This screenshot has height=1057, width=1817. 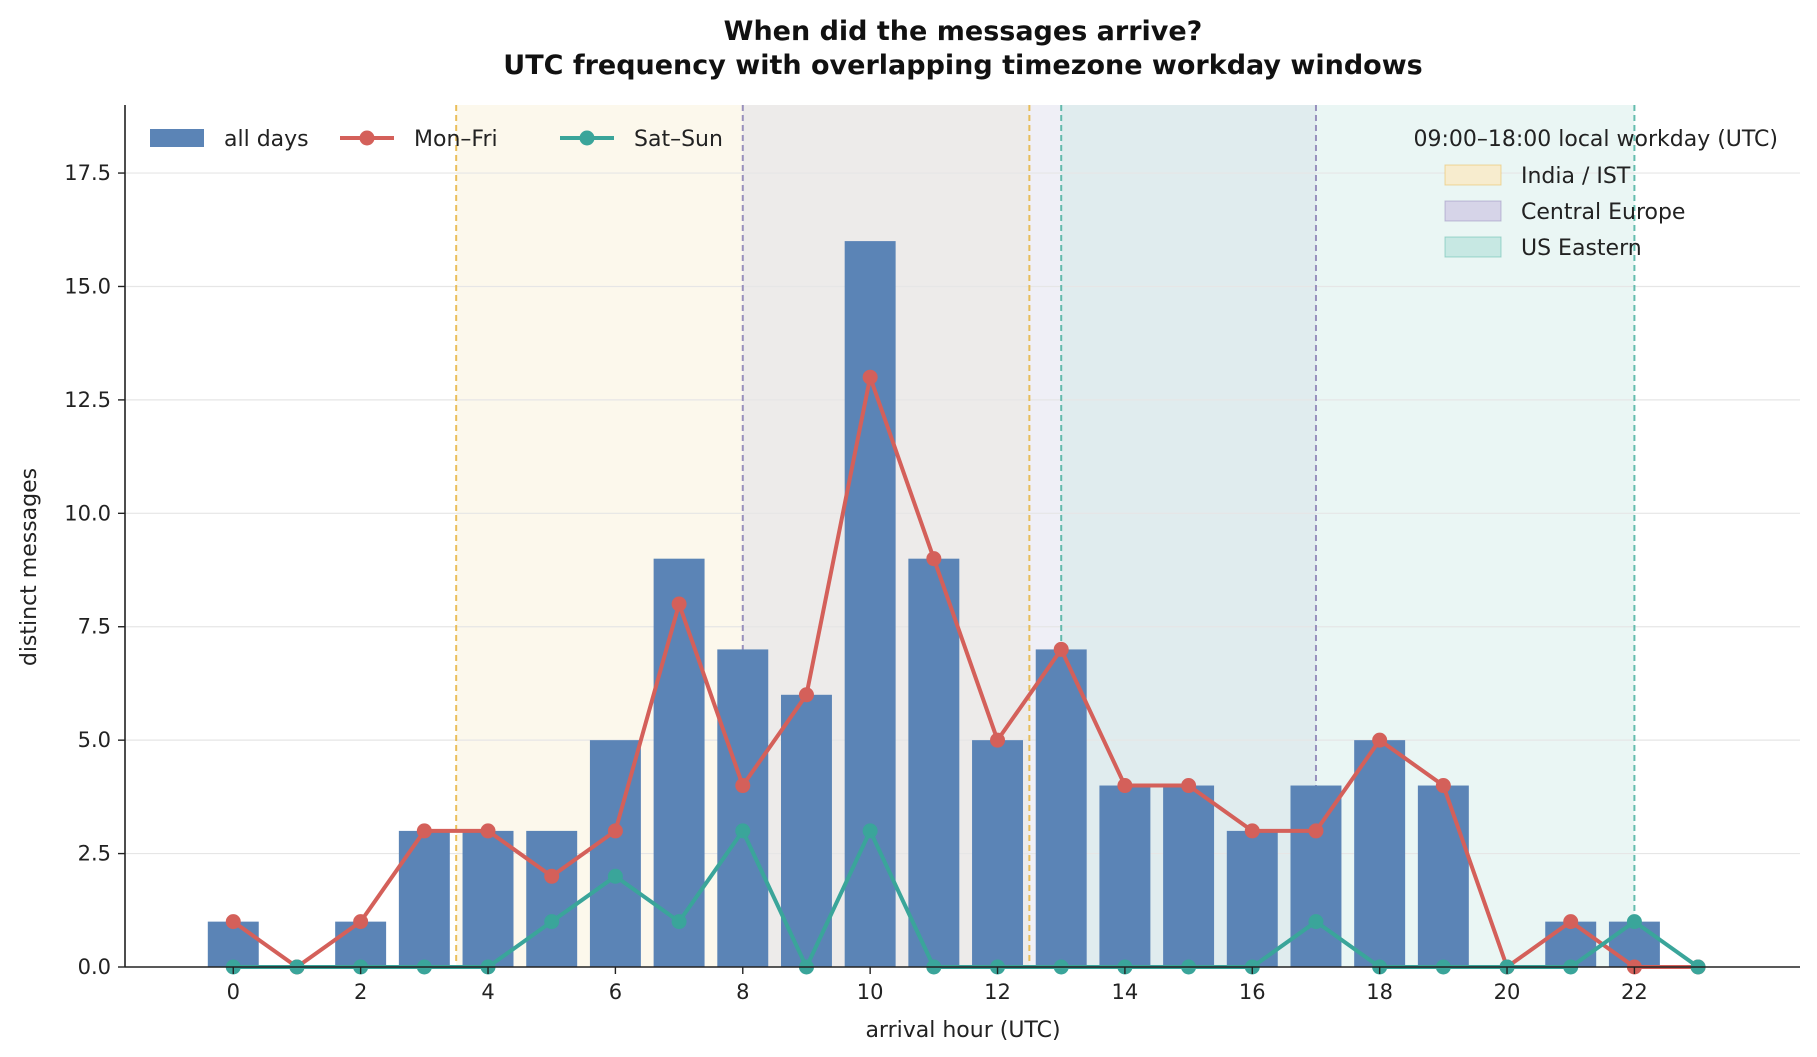 I want to click on x-tick-label-12: 12, so click(x=997, y=992).